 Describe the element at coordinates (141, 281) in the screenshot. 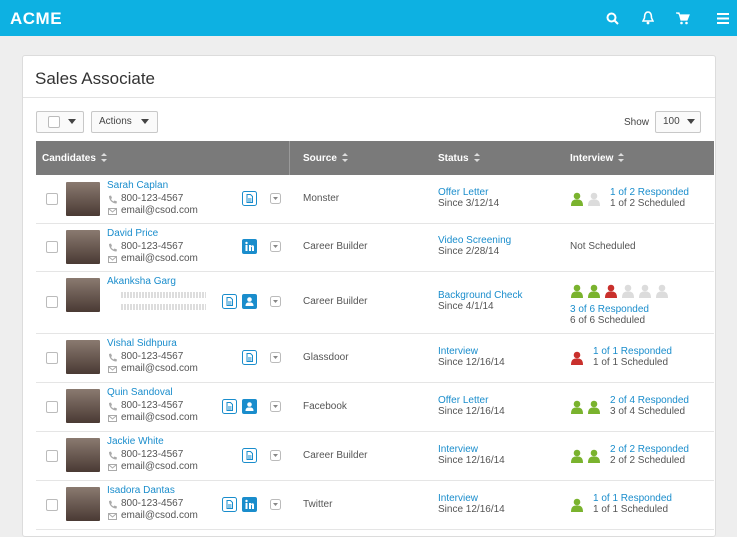

I see `candidate-name: Akanksha Garg` at that location.